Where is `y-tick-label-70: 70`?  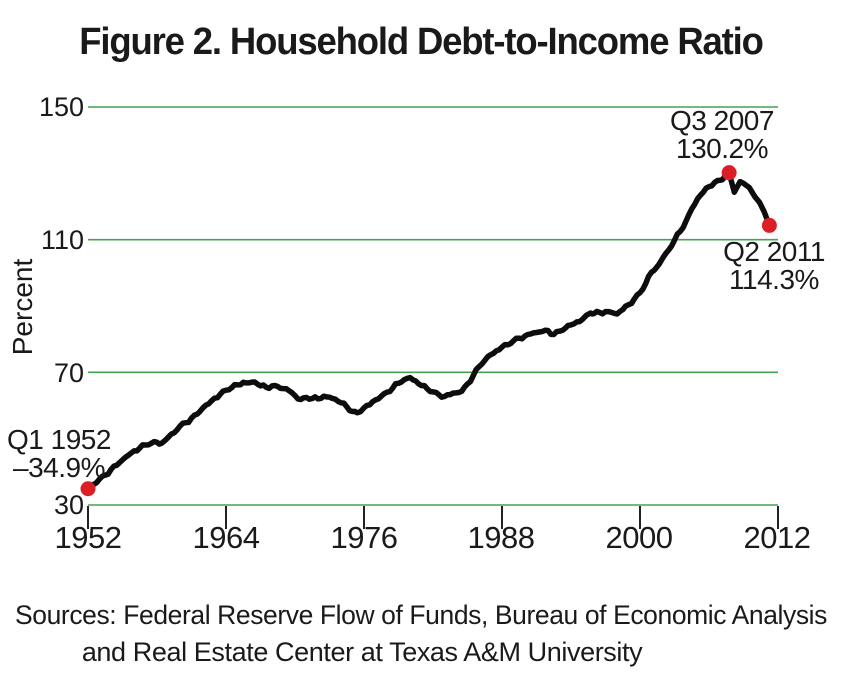 y-tick-label-70: 70 is located at coordinates (68, 373).